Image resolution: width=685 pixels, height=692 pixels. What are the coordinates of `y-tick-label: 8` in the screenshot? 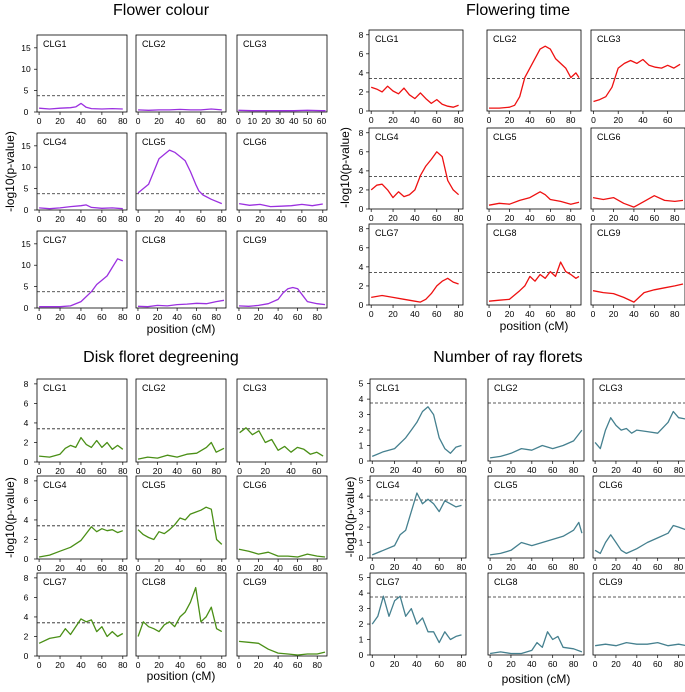 It's located at (361, 229).